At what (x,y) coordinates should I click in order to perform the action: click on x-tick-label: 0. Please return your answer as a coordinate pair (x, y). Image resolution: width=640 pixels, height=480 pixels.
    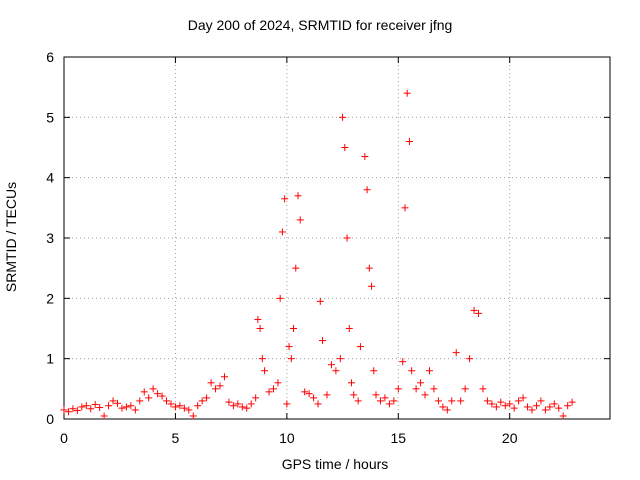
    Looking at the image, I should click on (64, 438).